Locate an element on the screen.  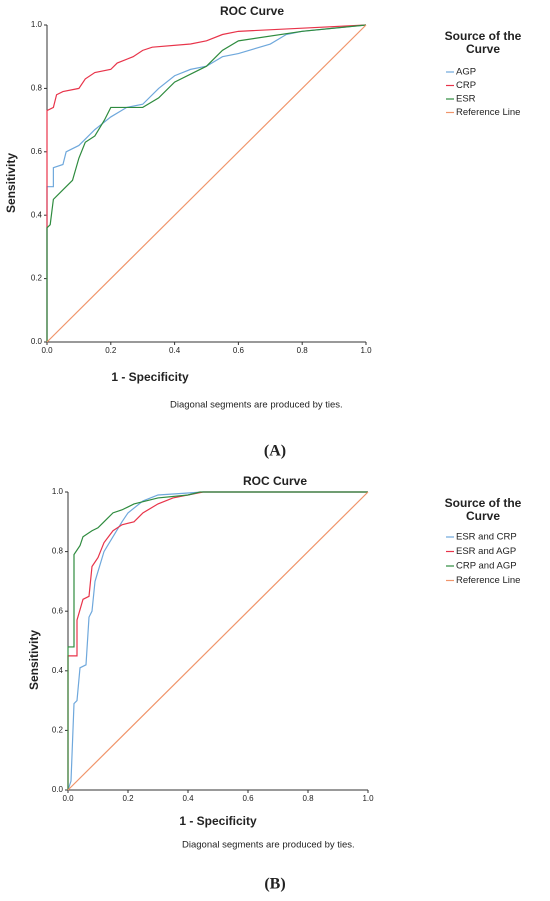
legend-label: CRP and AGP is located at coordinates (486, 566).